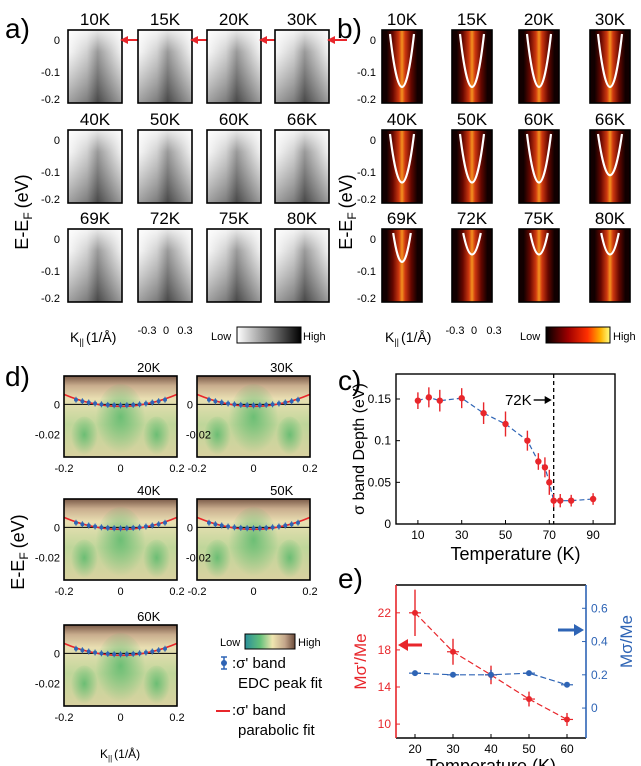  I want to click on y-left-tick-label: 18, so click(385, 650).